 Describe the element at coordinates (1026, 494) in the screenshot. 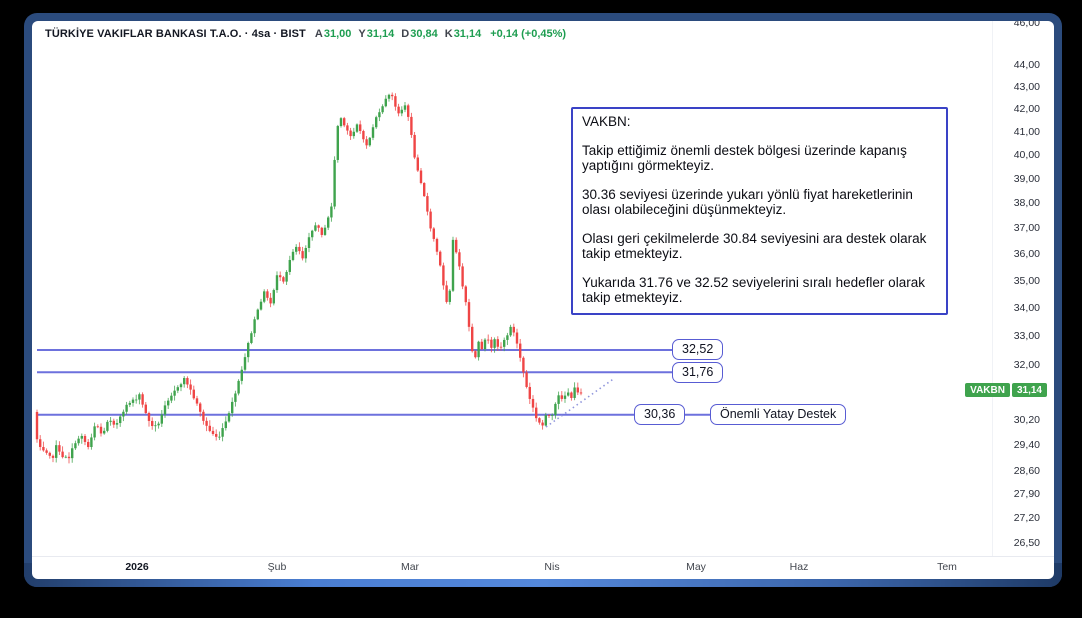

I see `price-tick: 27,90` at that location.